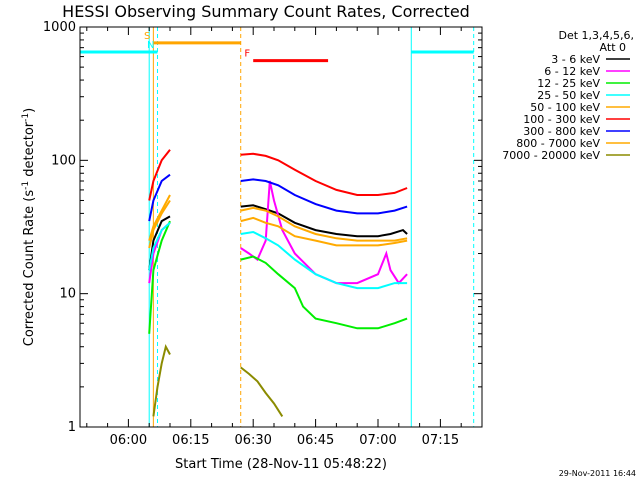 This screenshot has width=640, height=480. I want to click on x-axis-label: Start Time (28-Nov-11 05:48:22), so click(281, 464).